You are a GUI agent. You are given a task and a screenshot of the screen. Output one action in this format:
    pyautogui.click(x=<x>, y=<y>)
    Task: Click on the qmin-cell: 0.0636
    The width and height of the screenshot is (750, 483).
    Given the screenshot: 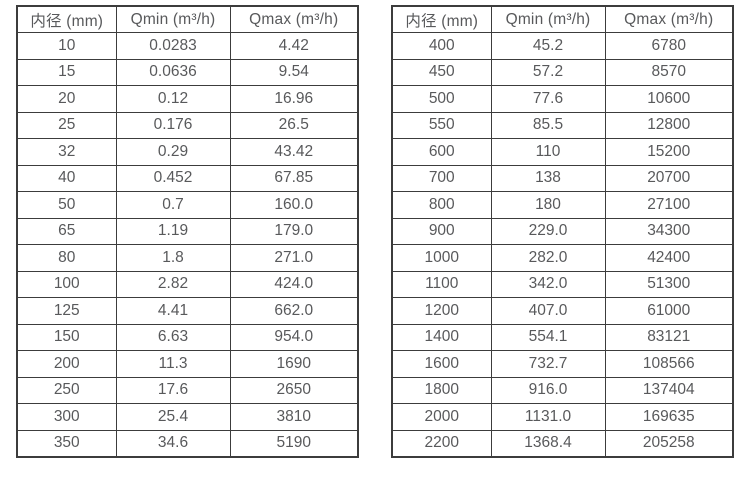 What is the action you would take?
    pyautogui.click(x=173, y=72)
    